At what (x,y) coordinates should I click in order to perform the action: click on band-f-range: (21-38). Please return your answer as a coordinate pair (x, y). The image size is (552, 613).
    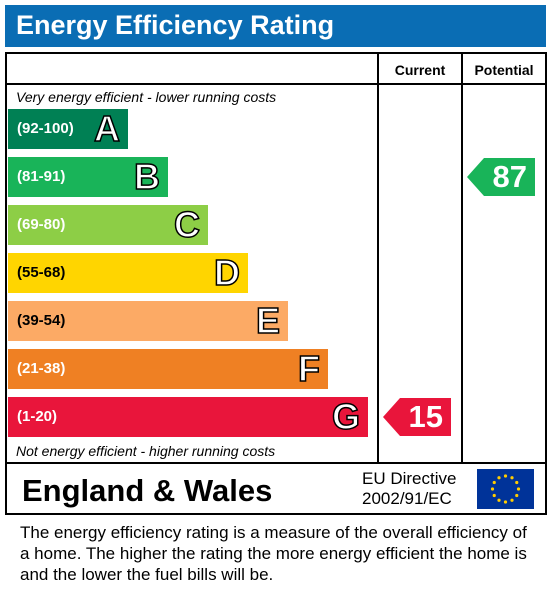
    Looking at the image, I should click on (41, 368).